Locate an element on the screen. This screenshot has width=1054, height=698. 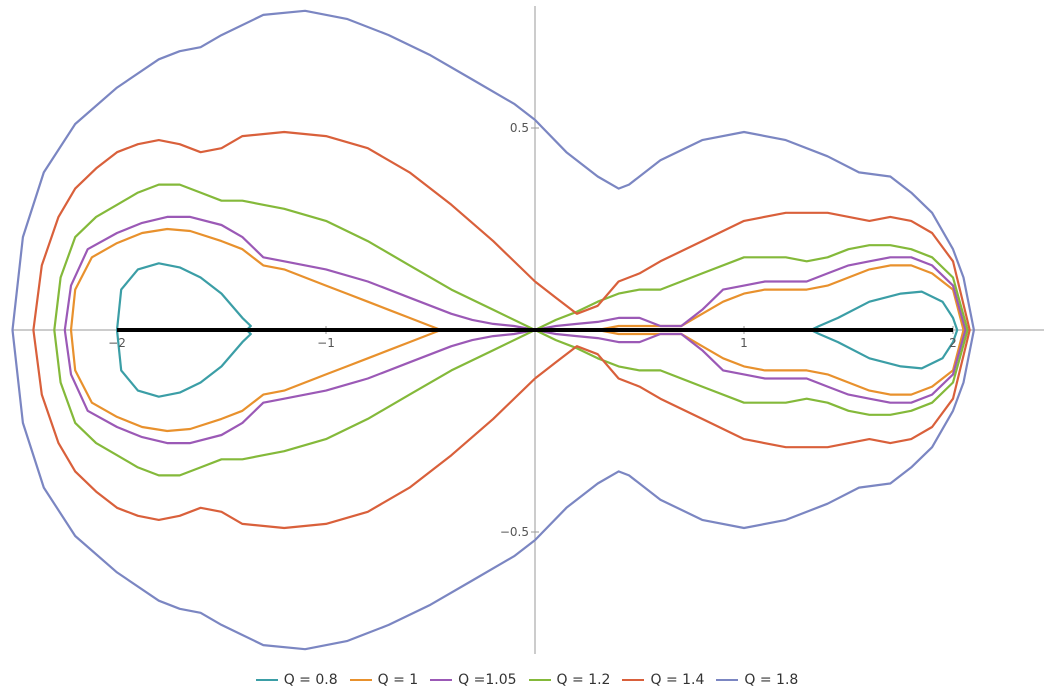
legend-item: Q = 1.8 is located at coordinates (757, 680).